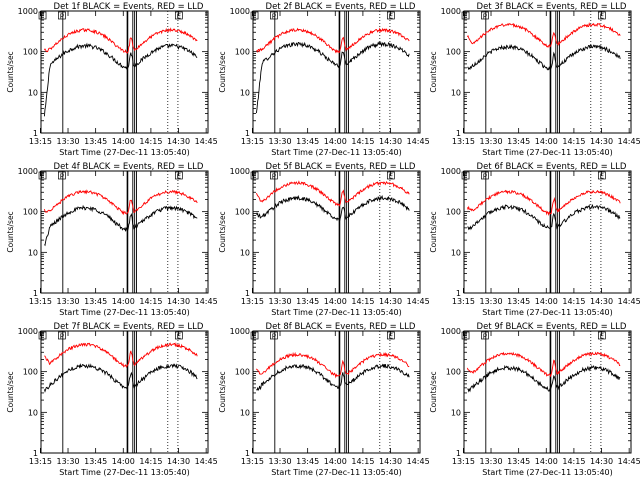  Describe the element at coordinates (546, 461) in the screenshot. I see `x-tick-label: 14:00` at that location.